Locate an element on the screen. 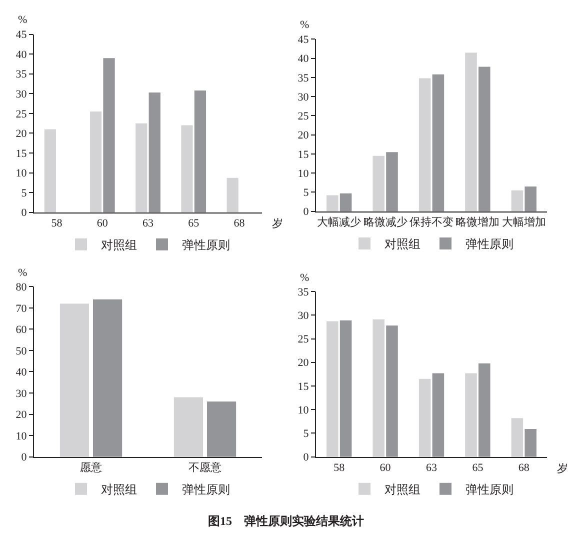 This screenshot has height=545, width=571. x-tick-label: 保持不变 is located at coordinates (432, 222).